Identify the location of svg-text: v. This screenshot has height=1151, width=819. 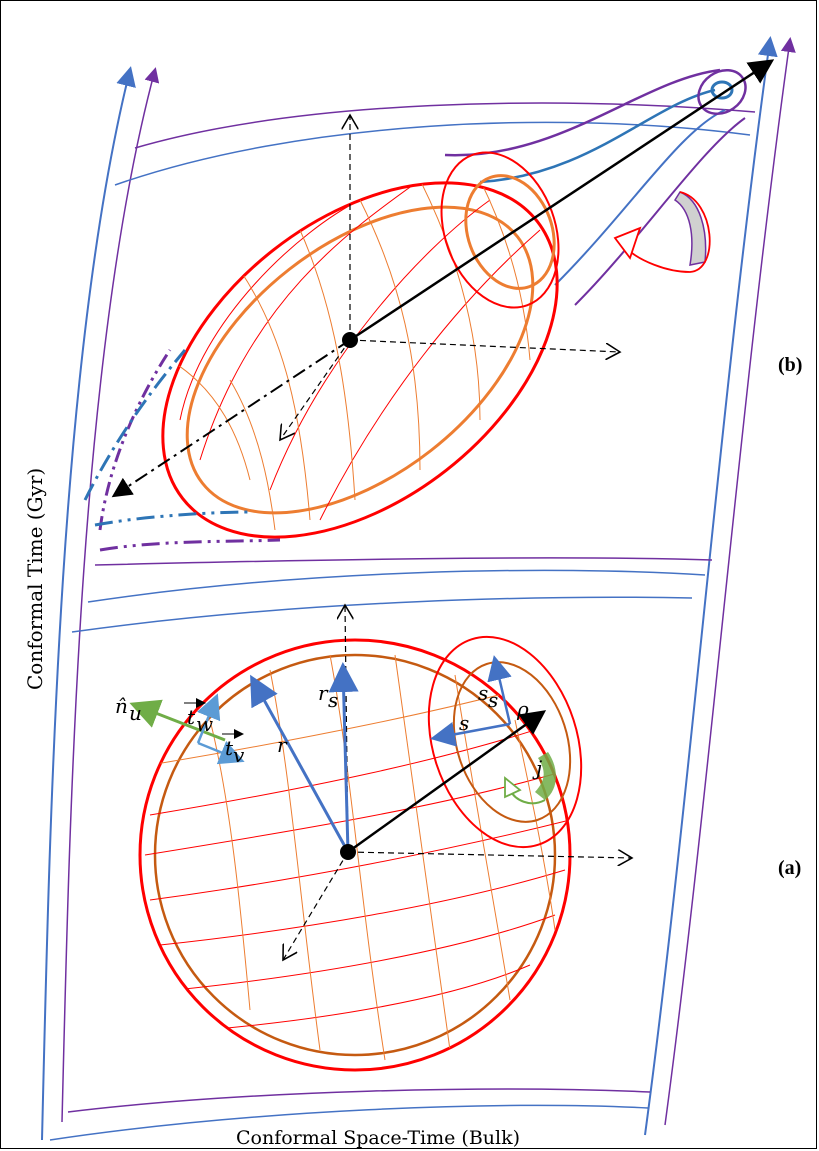
(239, 755).